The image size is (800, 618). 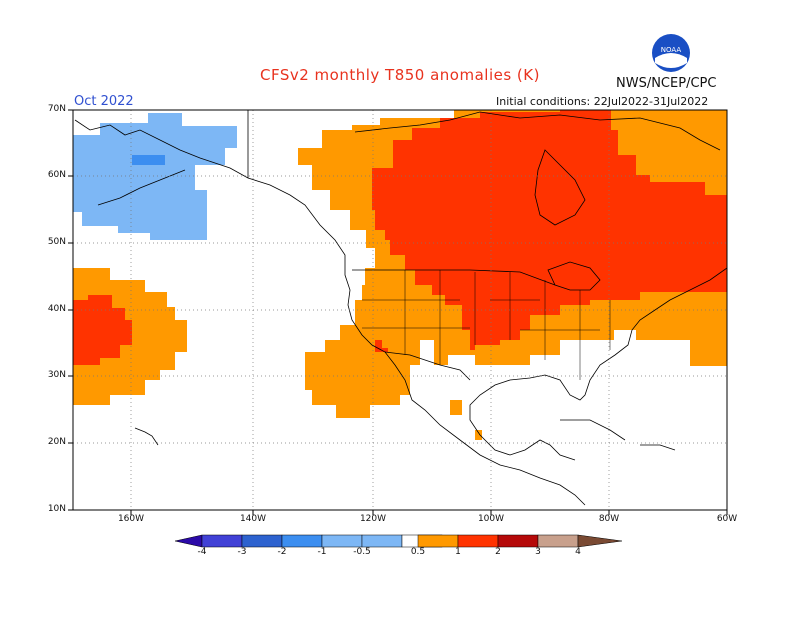 What do you see at coordinates (458, 552) in the screenshot?
I see `colorbar-label: 1` at bounding box center [458, 552].